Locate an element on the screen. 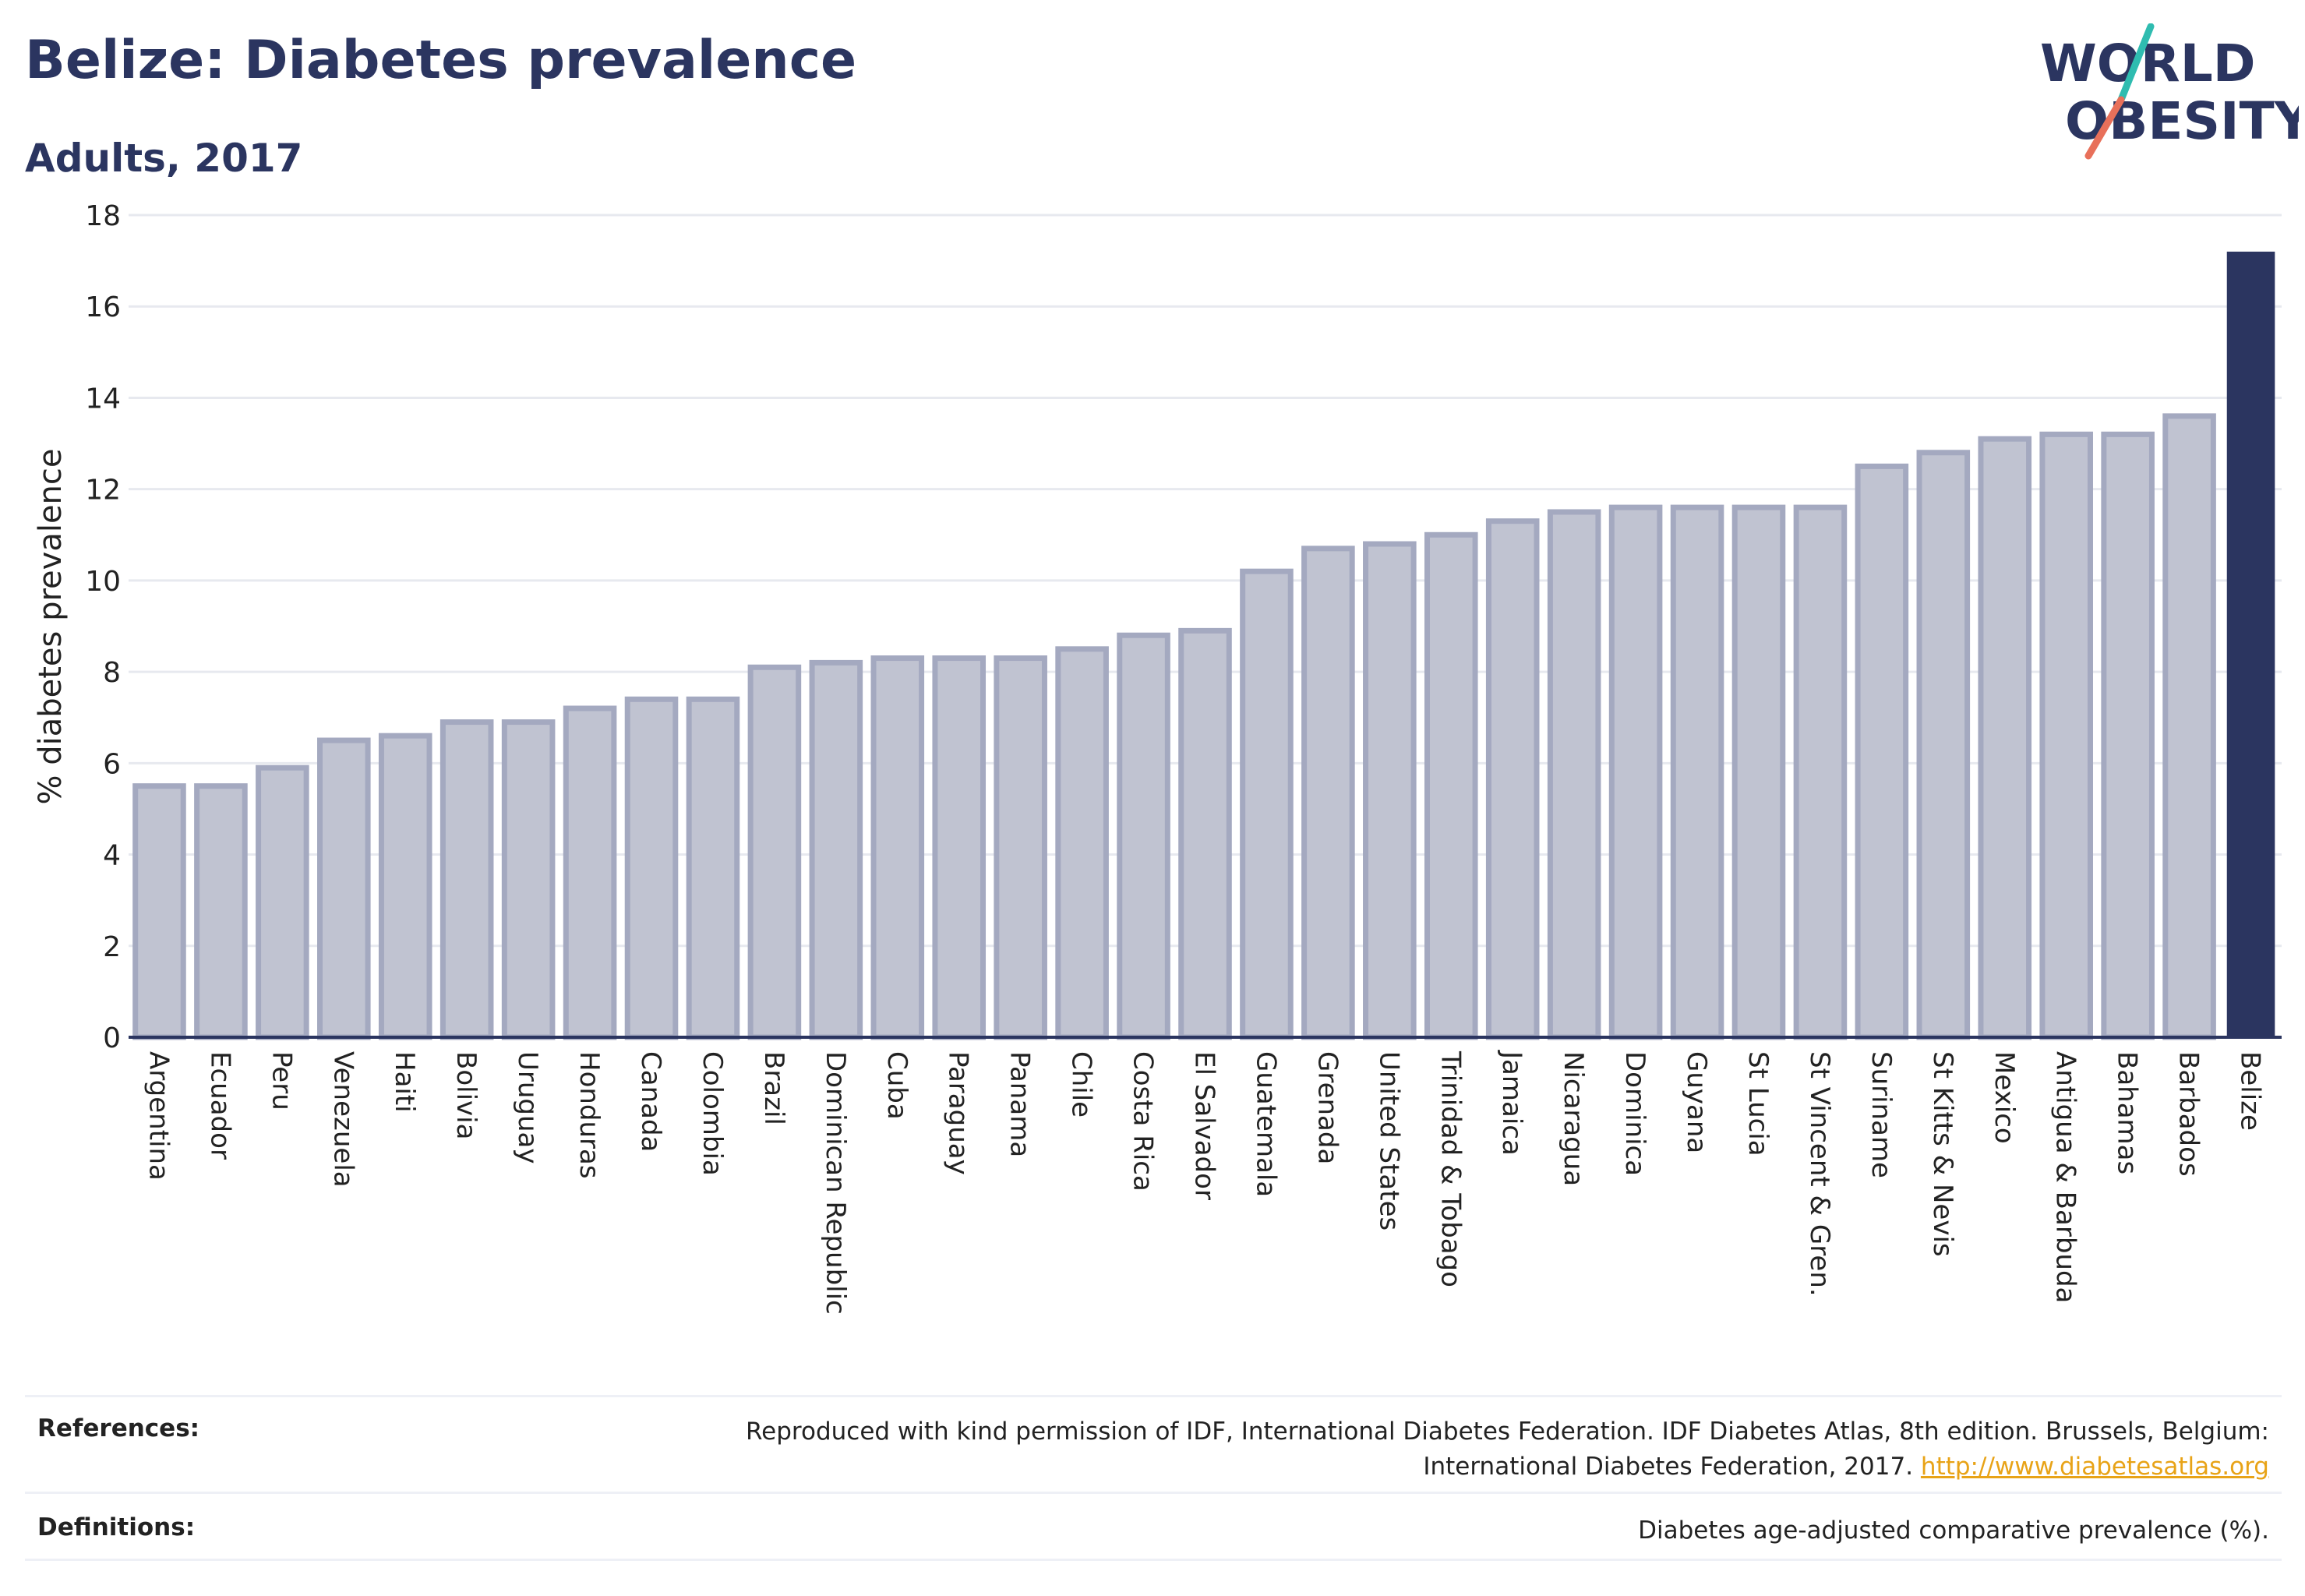  bar-colombia is located at coordinates (713, 868).